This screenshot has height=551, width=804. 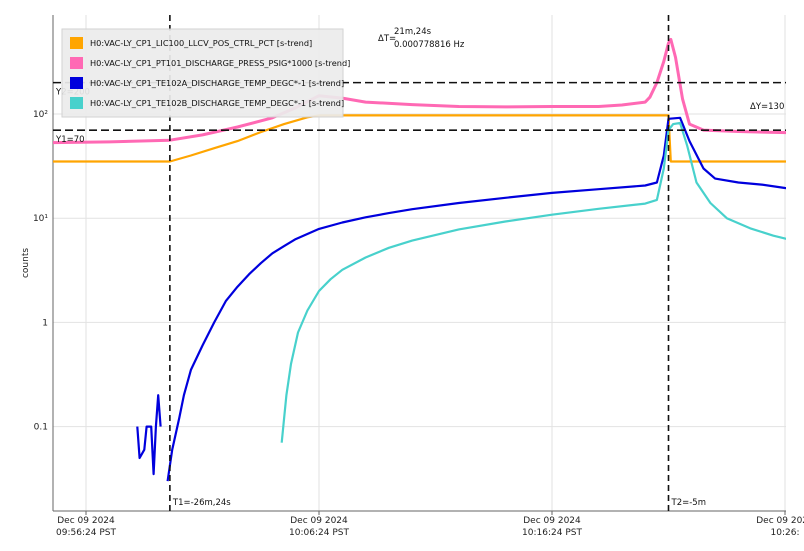 What do you see at coordinates (201, 503) in the screenshot?
I see `cursor-T1-label: T1=-26m,24s` at bounding box center [201, 503].